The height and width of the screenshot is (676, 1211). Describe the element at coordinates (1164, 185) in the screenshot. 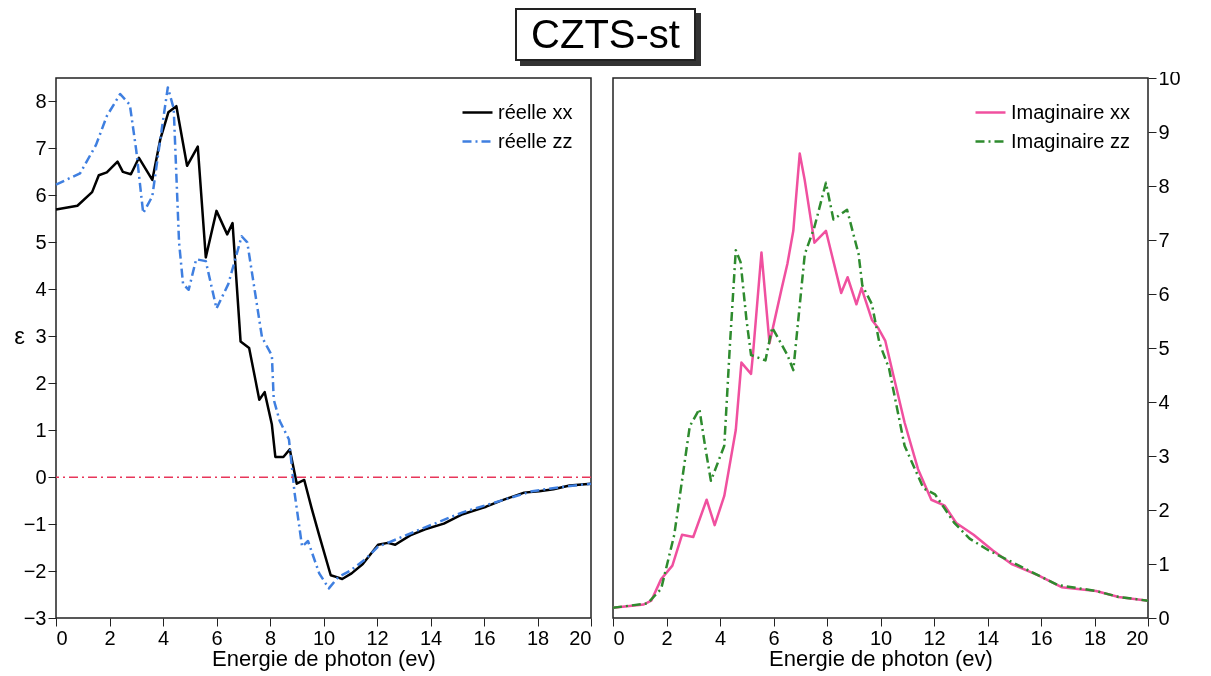

I see `y2-tick-label: 8` at that location.